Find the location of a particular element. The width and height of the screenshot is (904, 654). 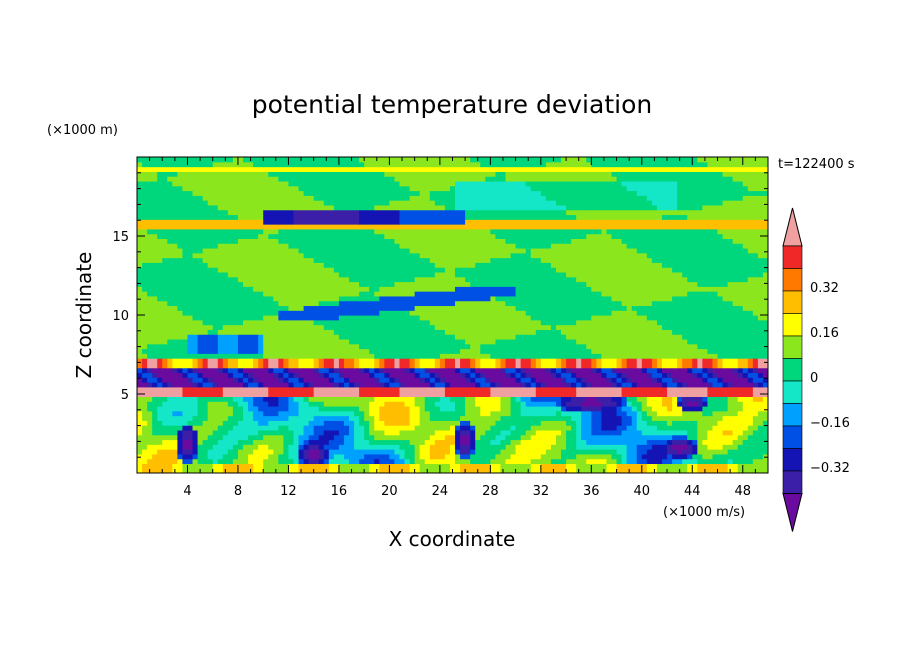

x-unit-label: (×1000 m/s) is located at coordinates (704, 512).